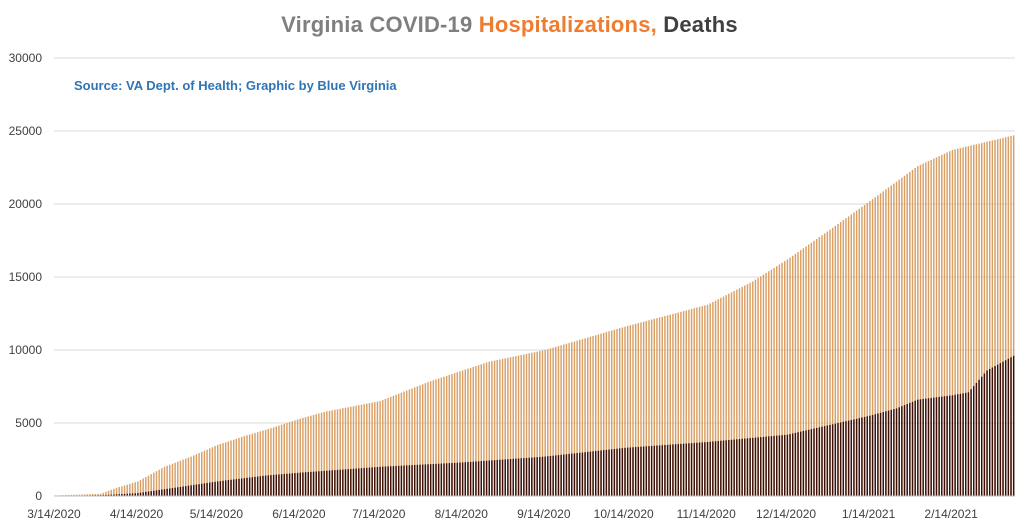 Image resolution: width=1019 pixels, height=527 pixels. Describe the element at coordinates (624, 514) in the screenshot. I see `x-tick-label: 10/14/2020` at that location.